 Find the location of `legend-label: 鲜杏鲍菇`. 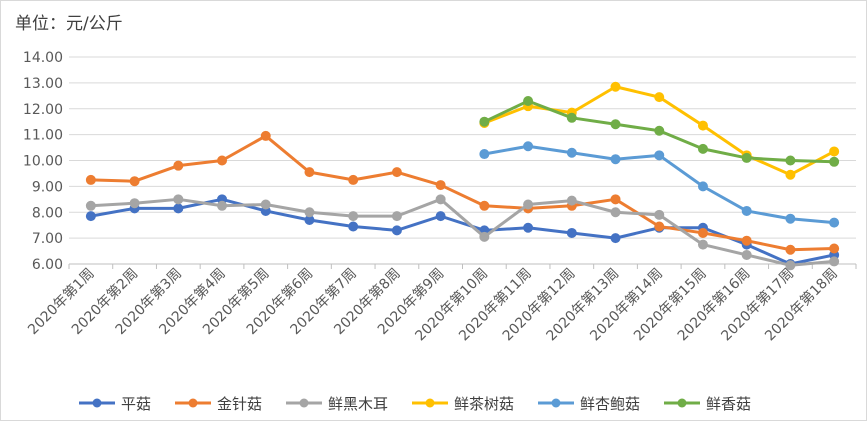

legend-label: 鲜杏鲍菇 is located at coordinates (610, 404).